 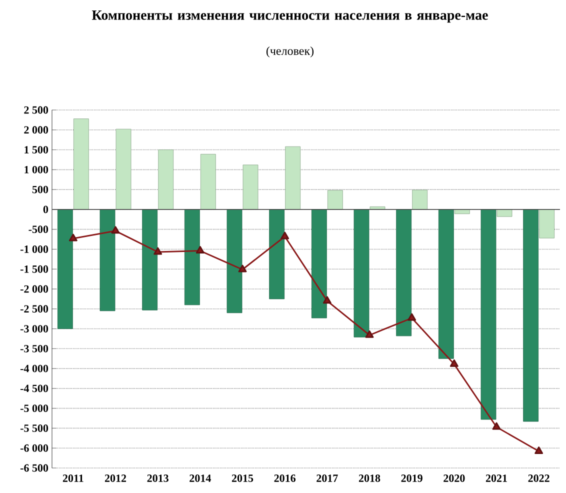 I want to click on y-tick-label: -2 500, so click(x=34, y=309).